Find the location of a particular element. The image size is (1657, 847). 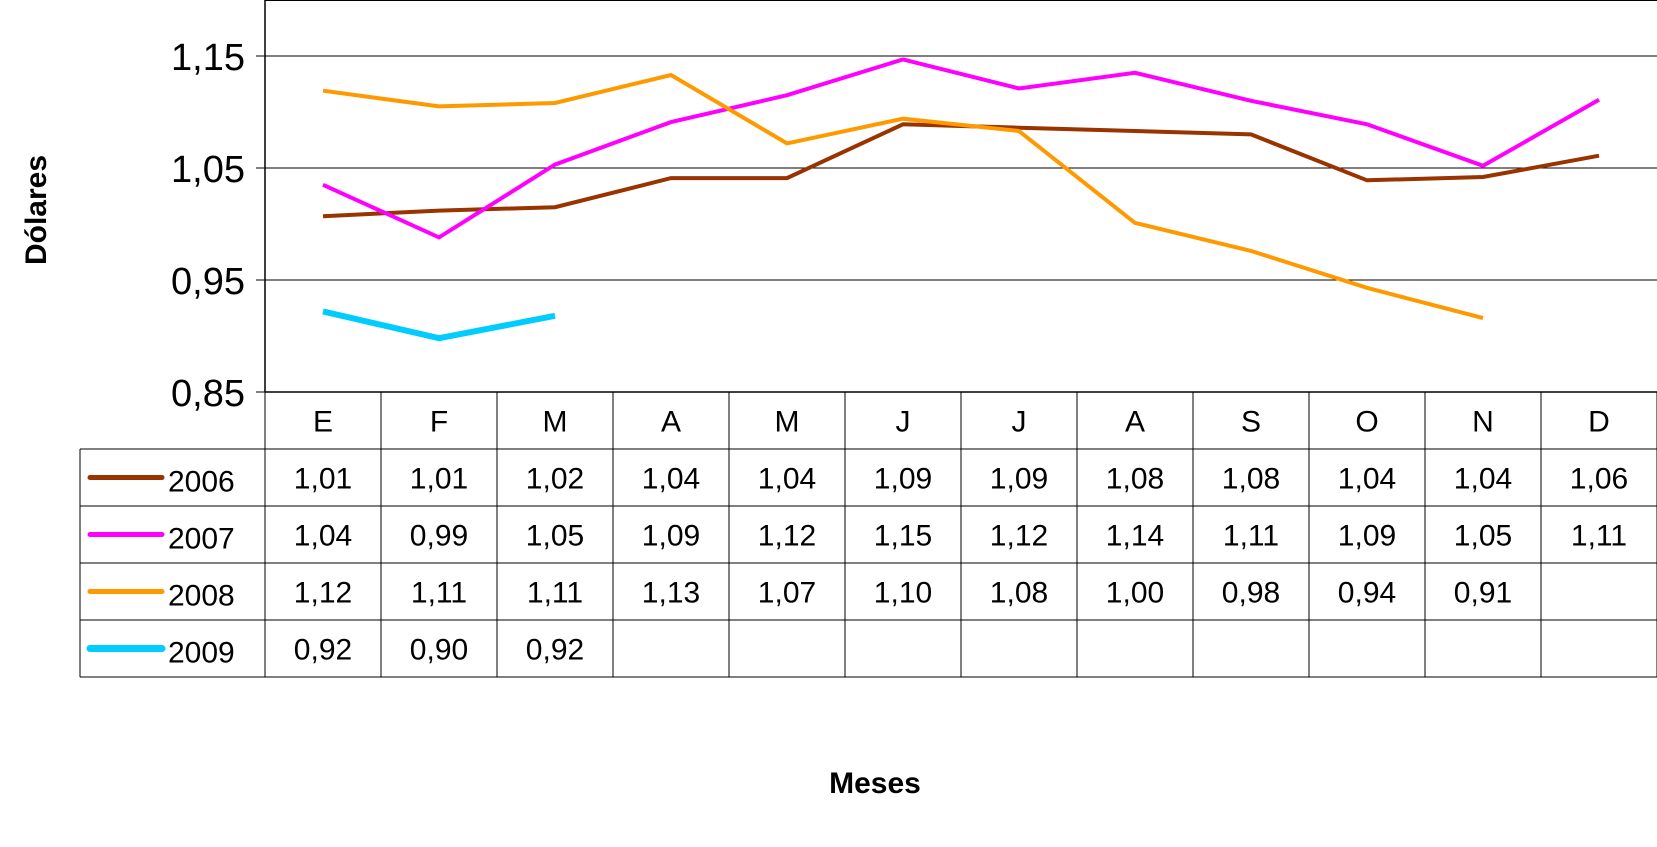

x-tick-label: N is located at coordinates (1483, 422).